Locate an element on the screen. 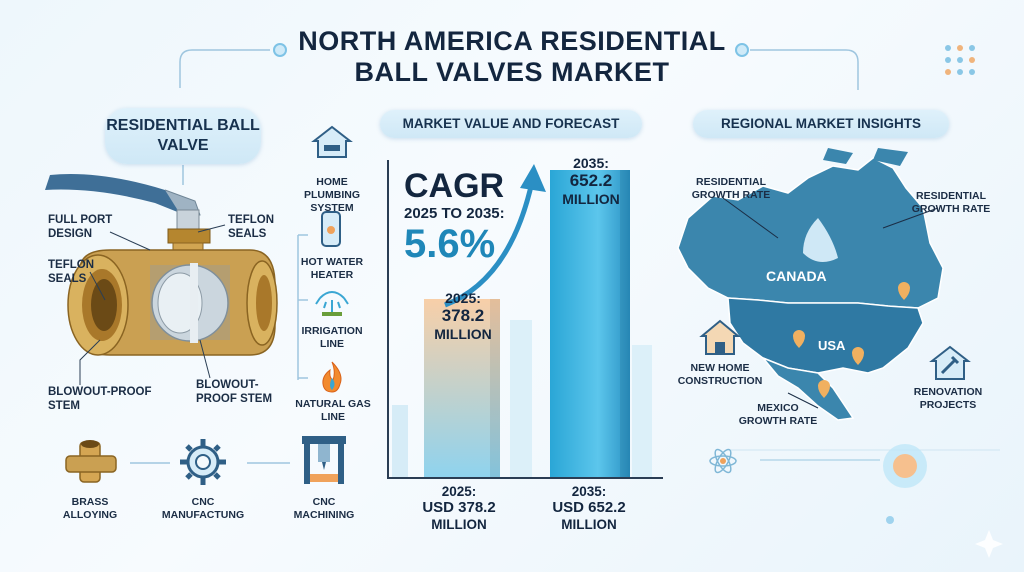 The width and height of the screenshot is (1024, 572). cagr-period: 2025 TO 2035: is located at coordinates (454, 213).